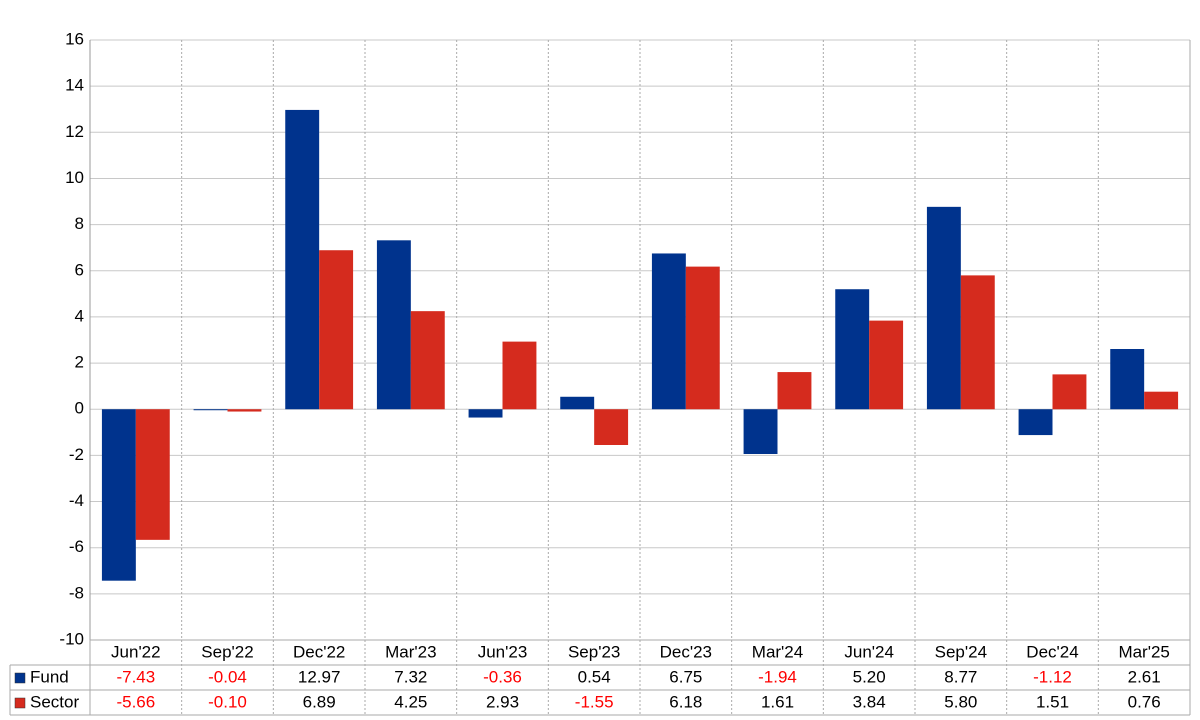 The height and width of the screenshot is (720, 1200). I want to click on table-value: 5.80, so click(960, 701).